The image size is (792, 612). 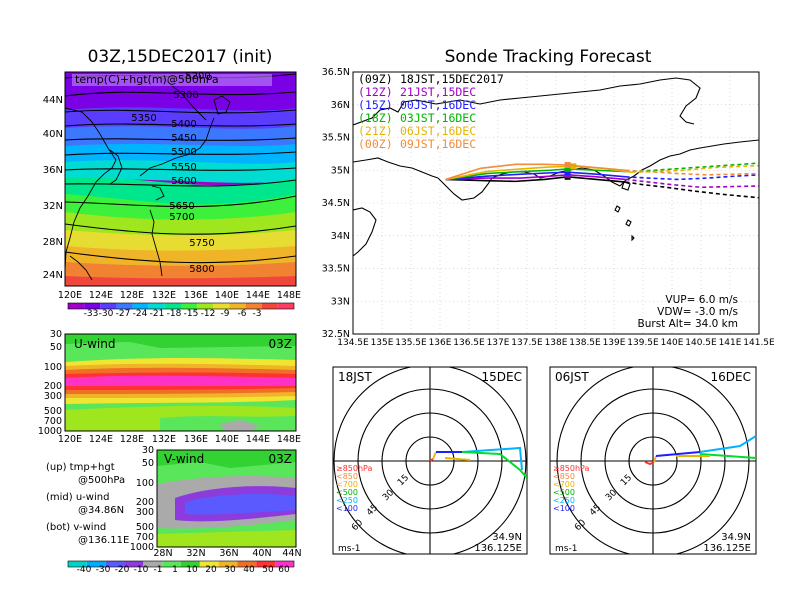 What do you see at coordinates (731, 377) in the screenshot?
I see `polar-date: 16DEC` at bounding box center [731, 377].